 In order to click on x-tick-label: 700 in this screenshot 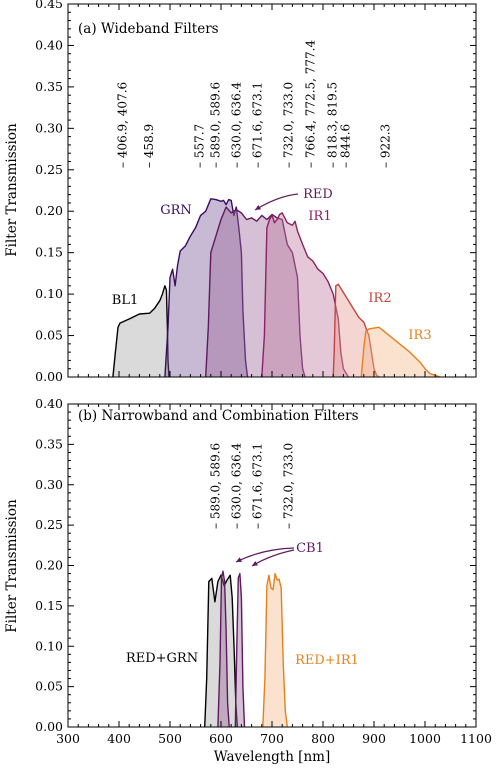, I will do `click(272, 738)`.